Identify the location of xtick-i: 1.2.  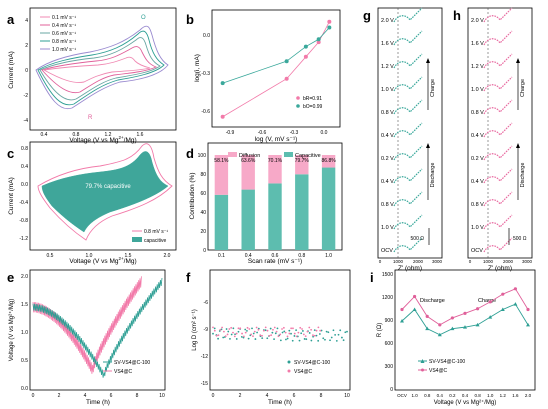
(503, 395).